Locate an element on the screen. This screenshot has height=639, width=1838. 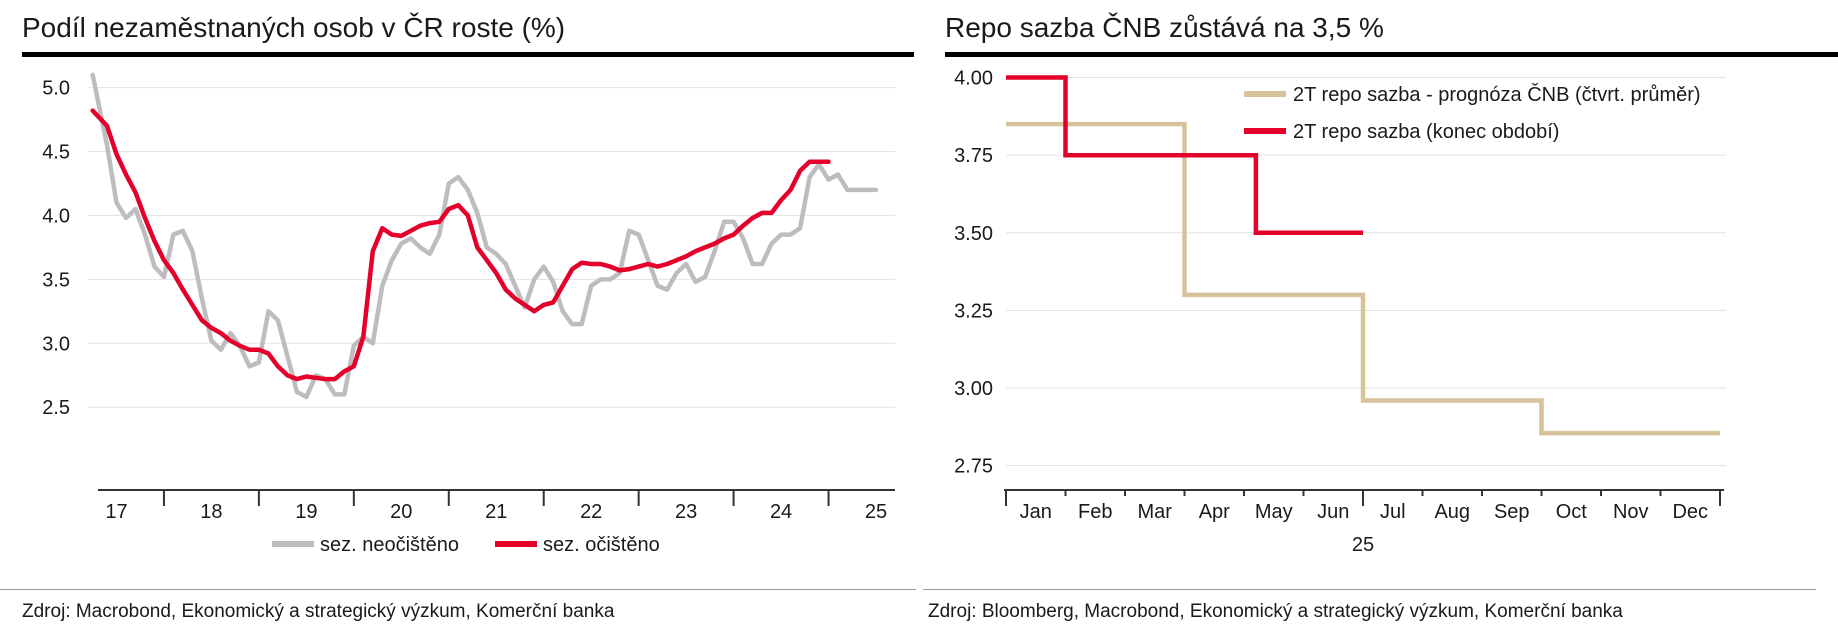
y-tick-label: 3.75 is located at coordinates (973, 156).